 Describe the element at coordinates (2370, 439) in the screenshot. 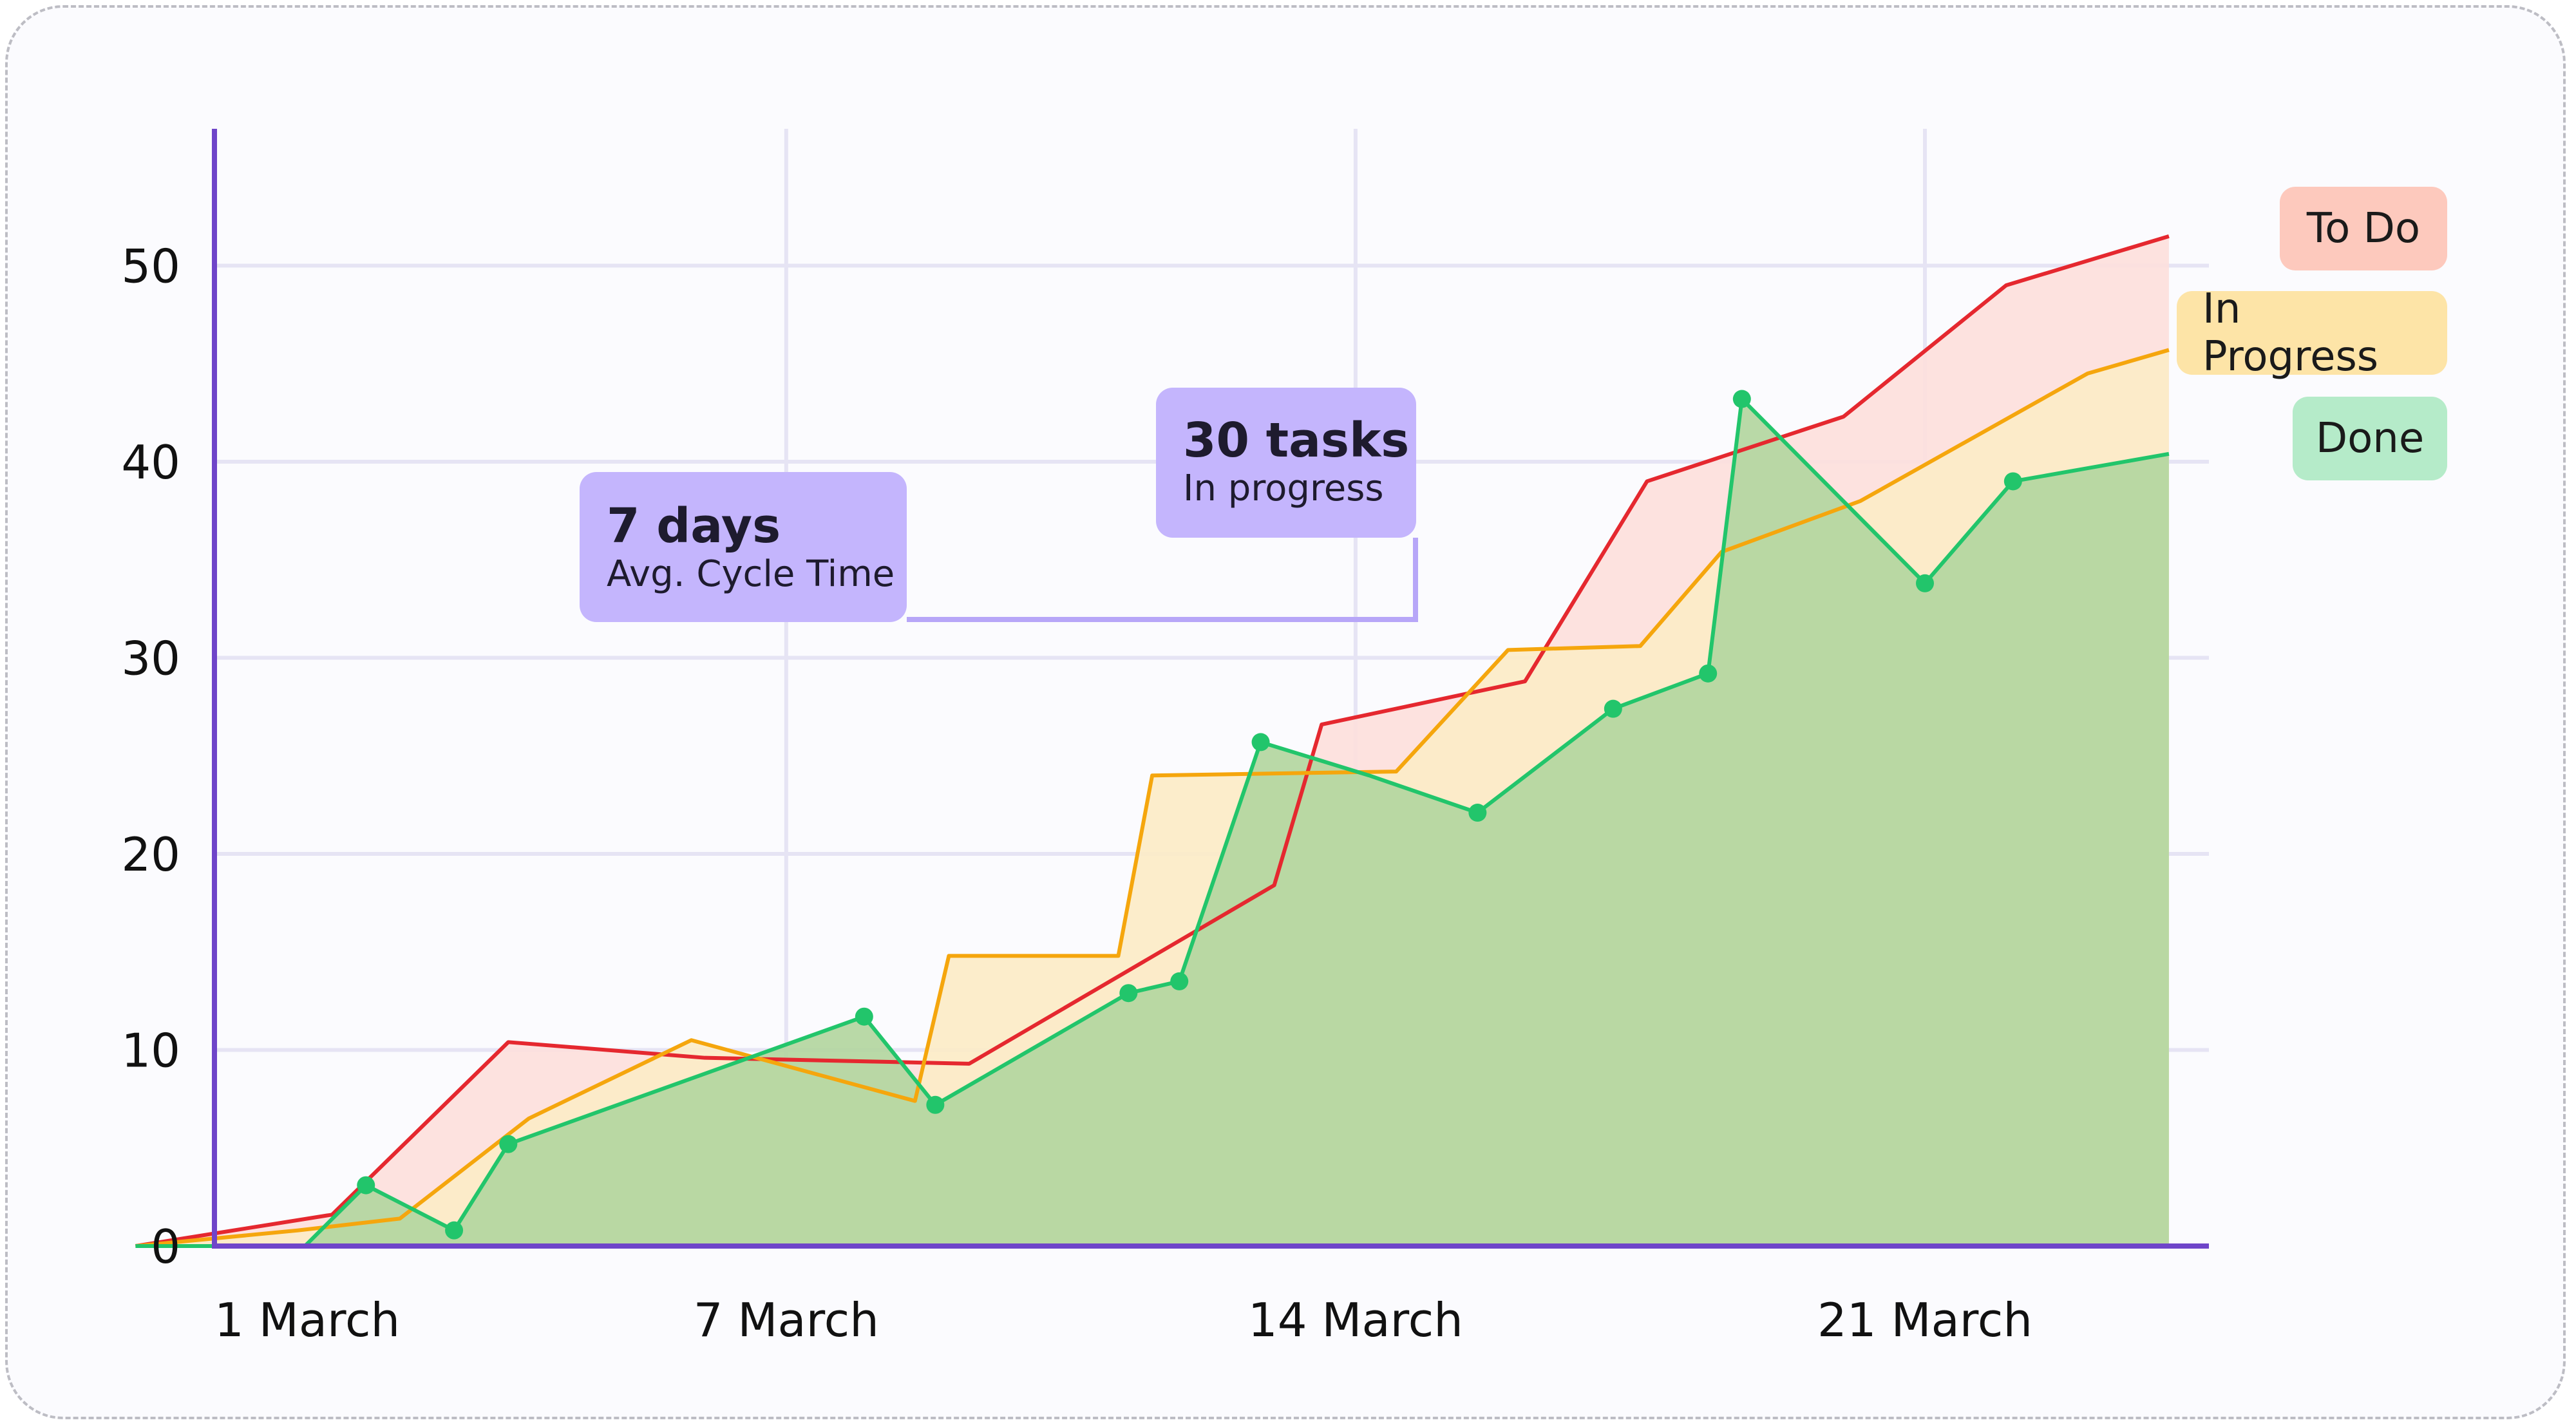

I see `legend-item-done: Done` at that location.